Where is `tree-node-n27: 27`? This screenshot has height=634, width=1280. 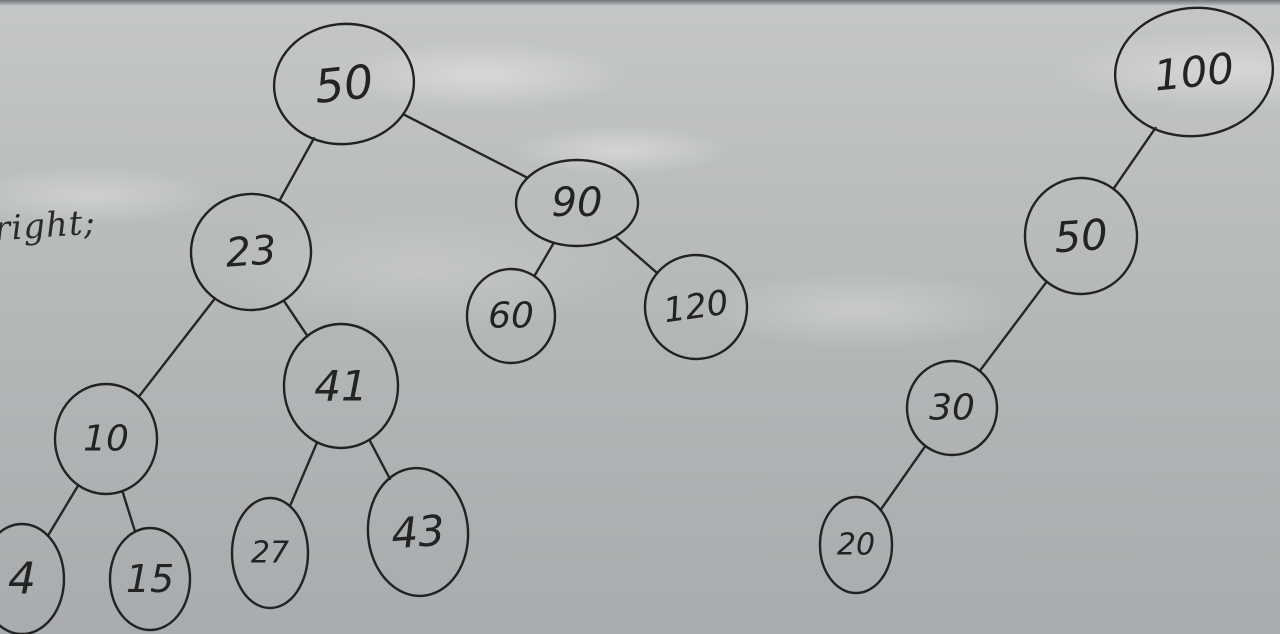
tree-node-n27: 27 is located at coordinates (270, 553).